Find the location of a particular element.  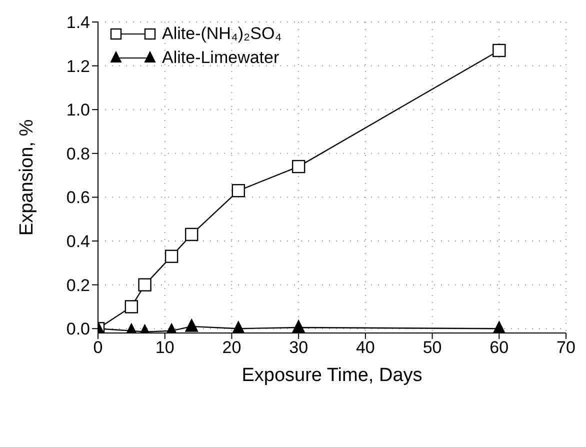

x-tick-label: 10 is located at coordinates (164, 348).